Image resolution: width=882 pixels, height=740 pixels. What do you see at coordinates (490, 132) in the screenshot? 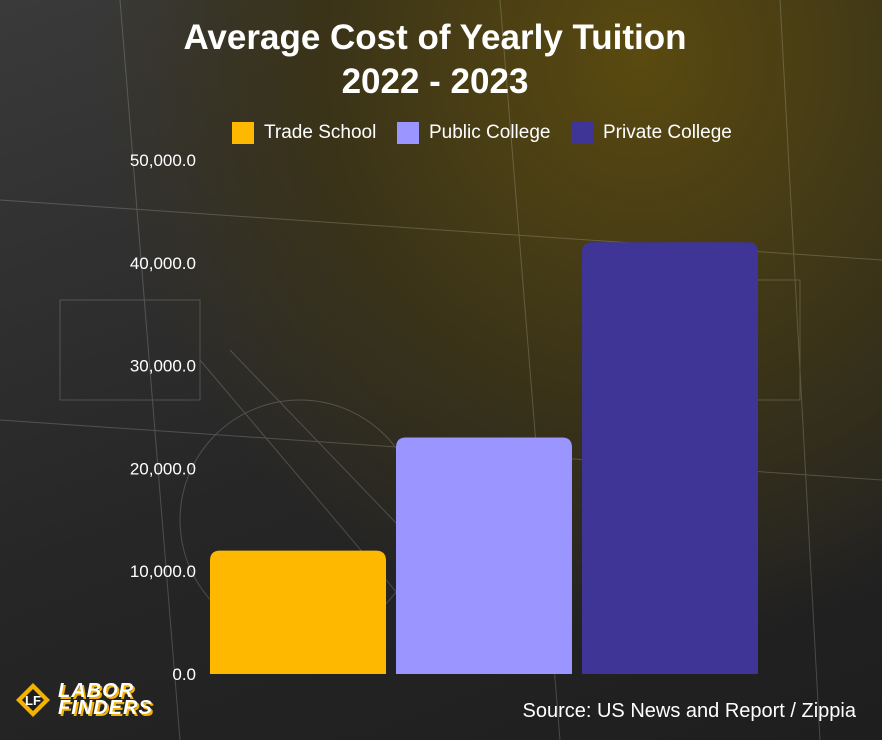
I see `legend-label-public-college: Public College` at bounding box center [490, 132].